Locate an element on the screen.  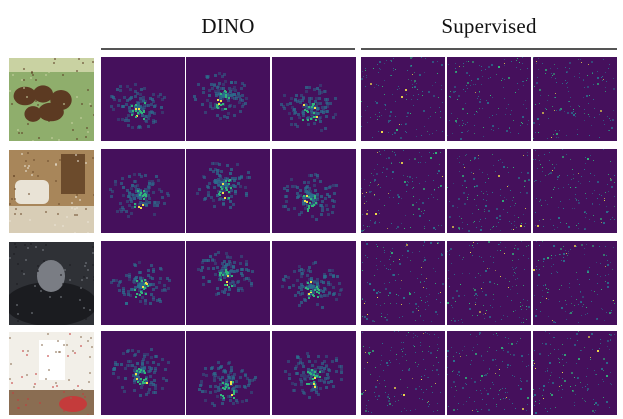
input-photo-bathroom is located at coordinates (51, 191).